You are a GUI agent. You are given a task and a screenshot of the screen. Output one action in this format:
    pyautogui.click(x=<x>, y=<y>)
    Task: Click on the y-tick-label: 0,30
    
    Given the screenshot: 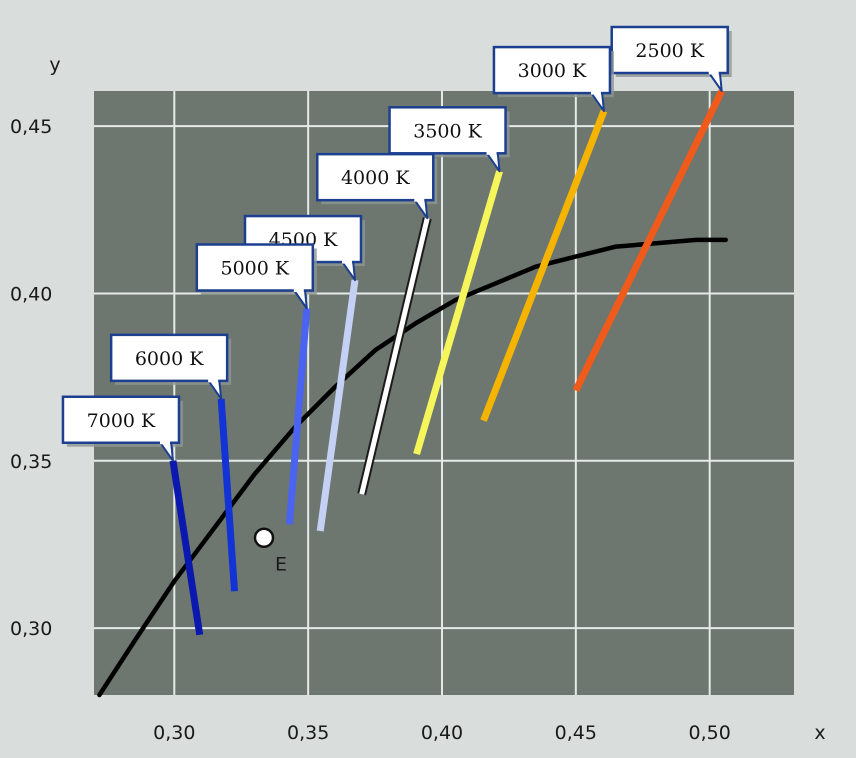 What is the action you would take?
    pyautogui.click(x=31, y=629)
    